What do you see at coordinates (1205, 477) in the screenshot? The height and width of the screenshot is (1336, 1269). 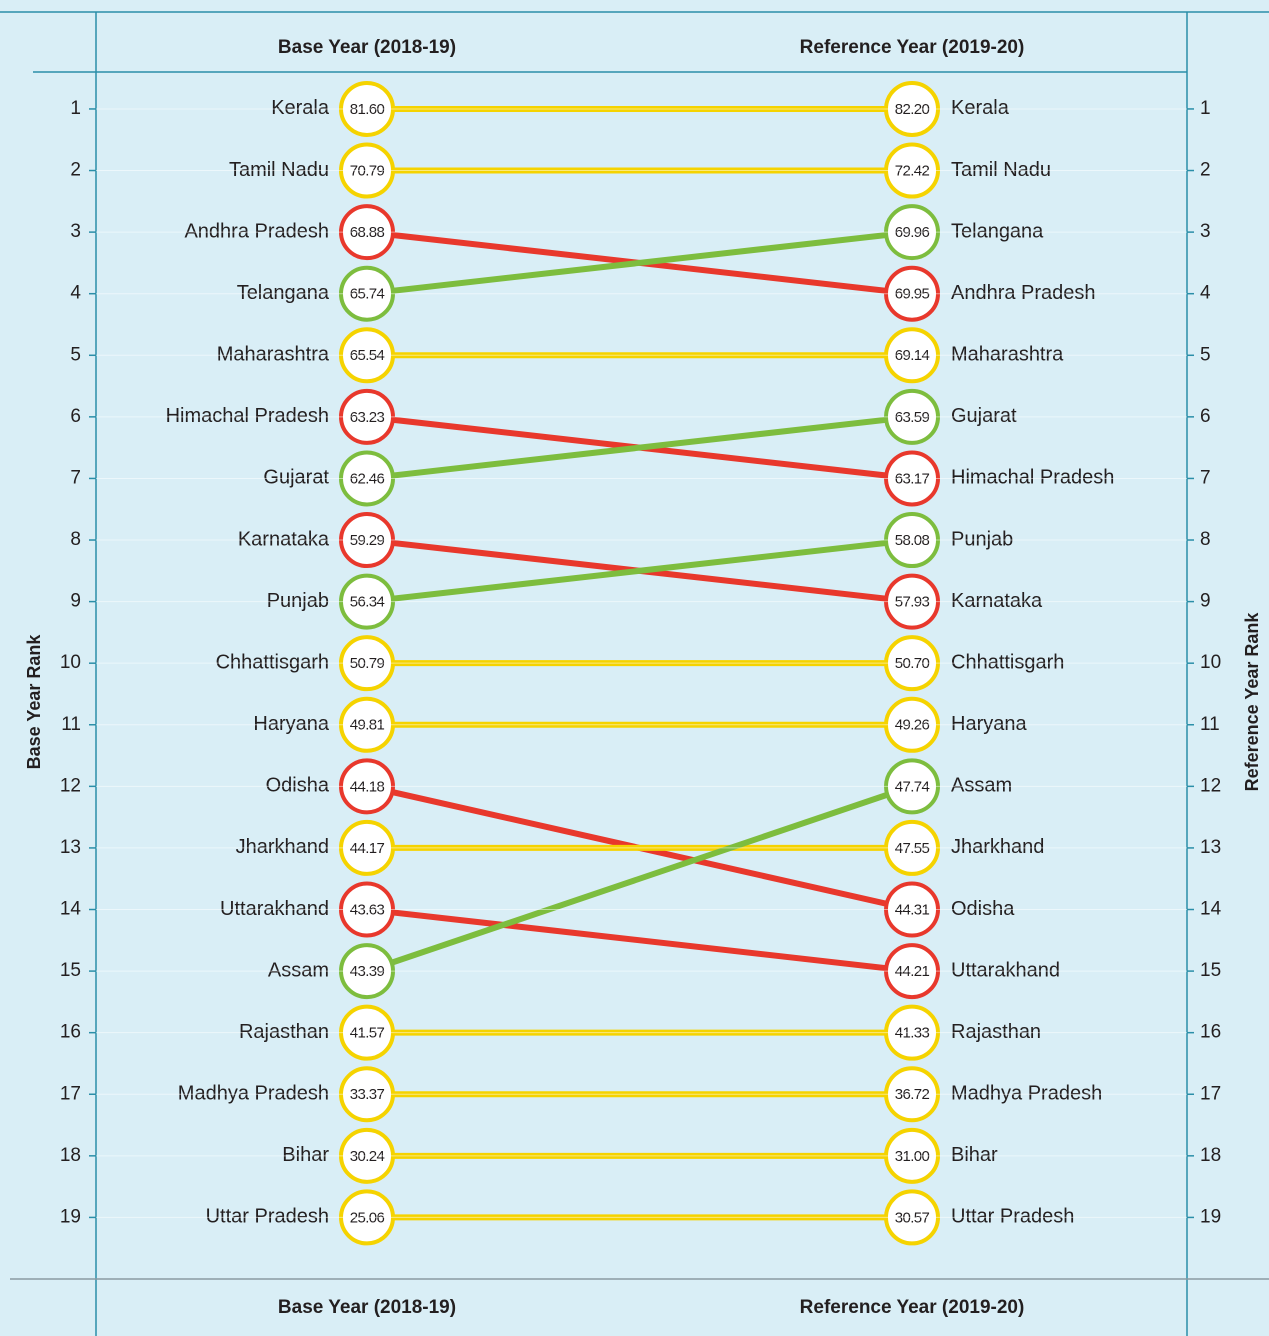 I see `y2-tick-label: 7` at bounding box center [1205, 477].